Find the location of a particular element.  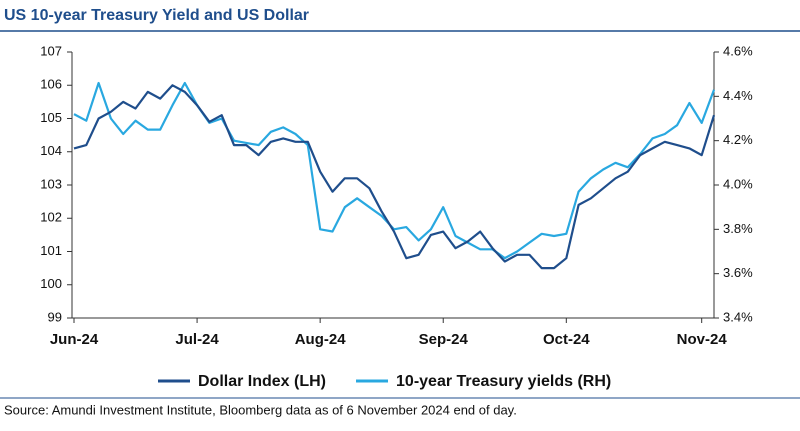

y2-tick-label: 4.2% is located at coordinates (738, 139).